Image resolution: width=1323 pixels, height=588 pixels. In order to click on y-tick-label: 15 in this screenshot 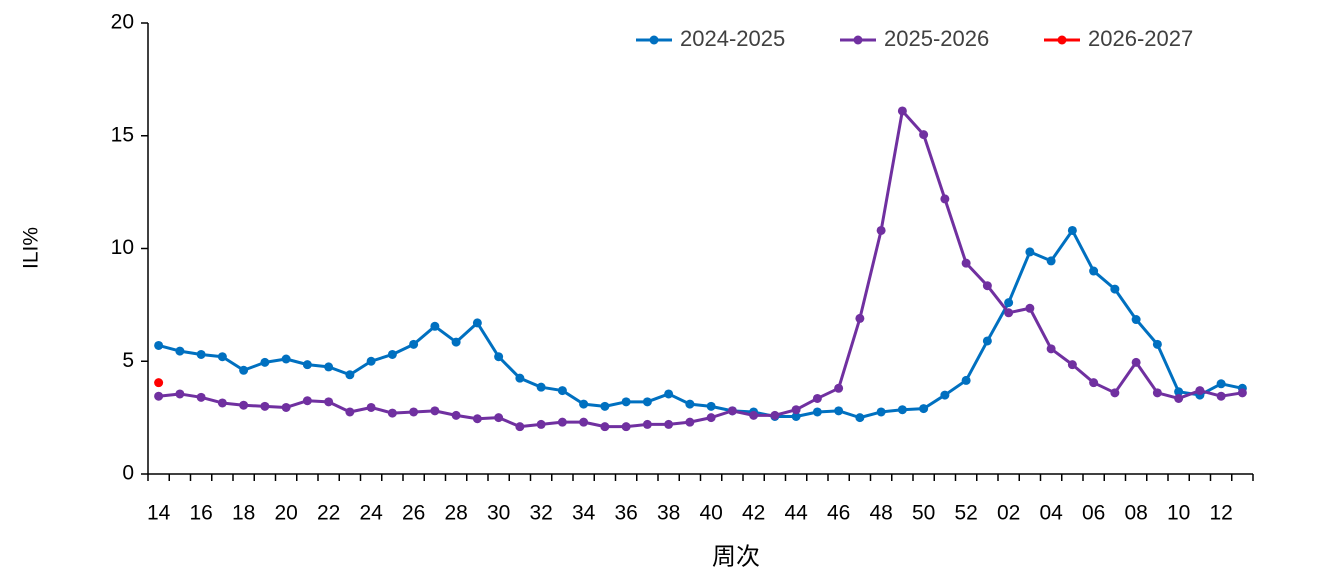, I will do `click(122, 134)`.